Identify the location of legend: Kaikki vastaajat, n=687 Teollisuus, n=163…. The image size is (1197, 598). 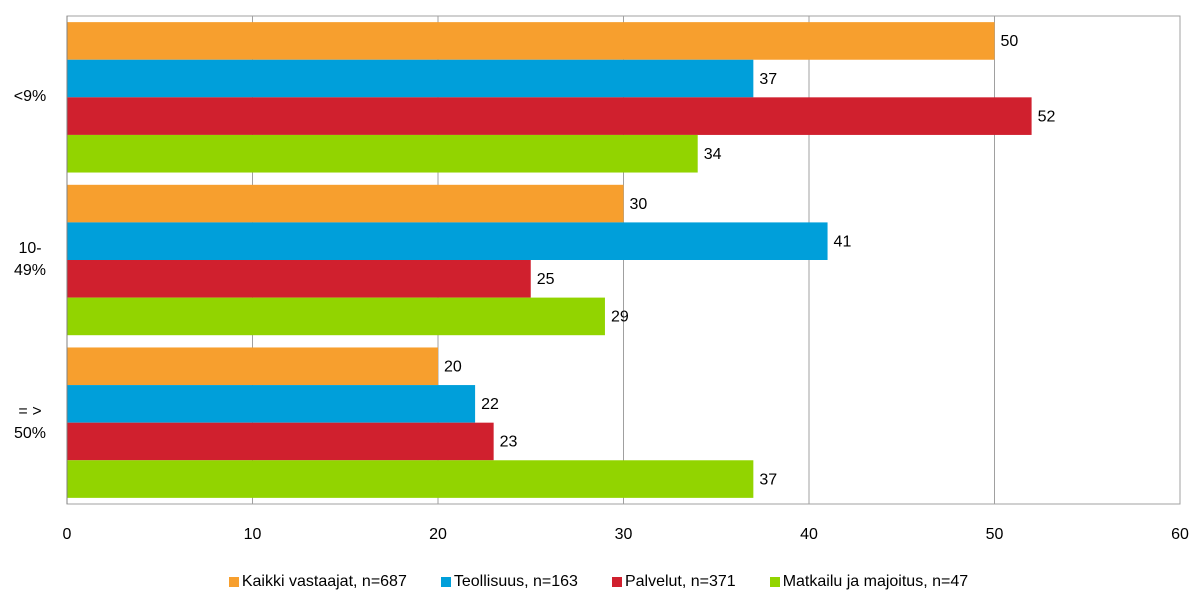
(598, 582).